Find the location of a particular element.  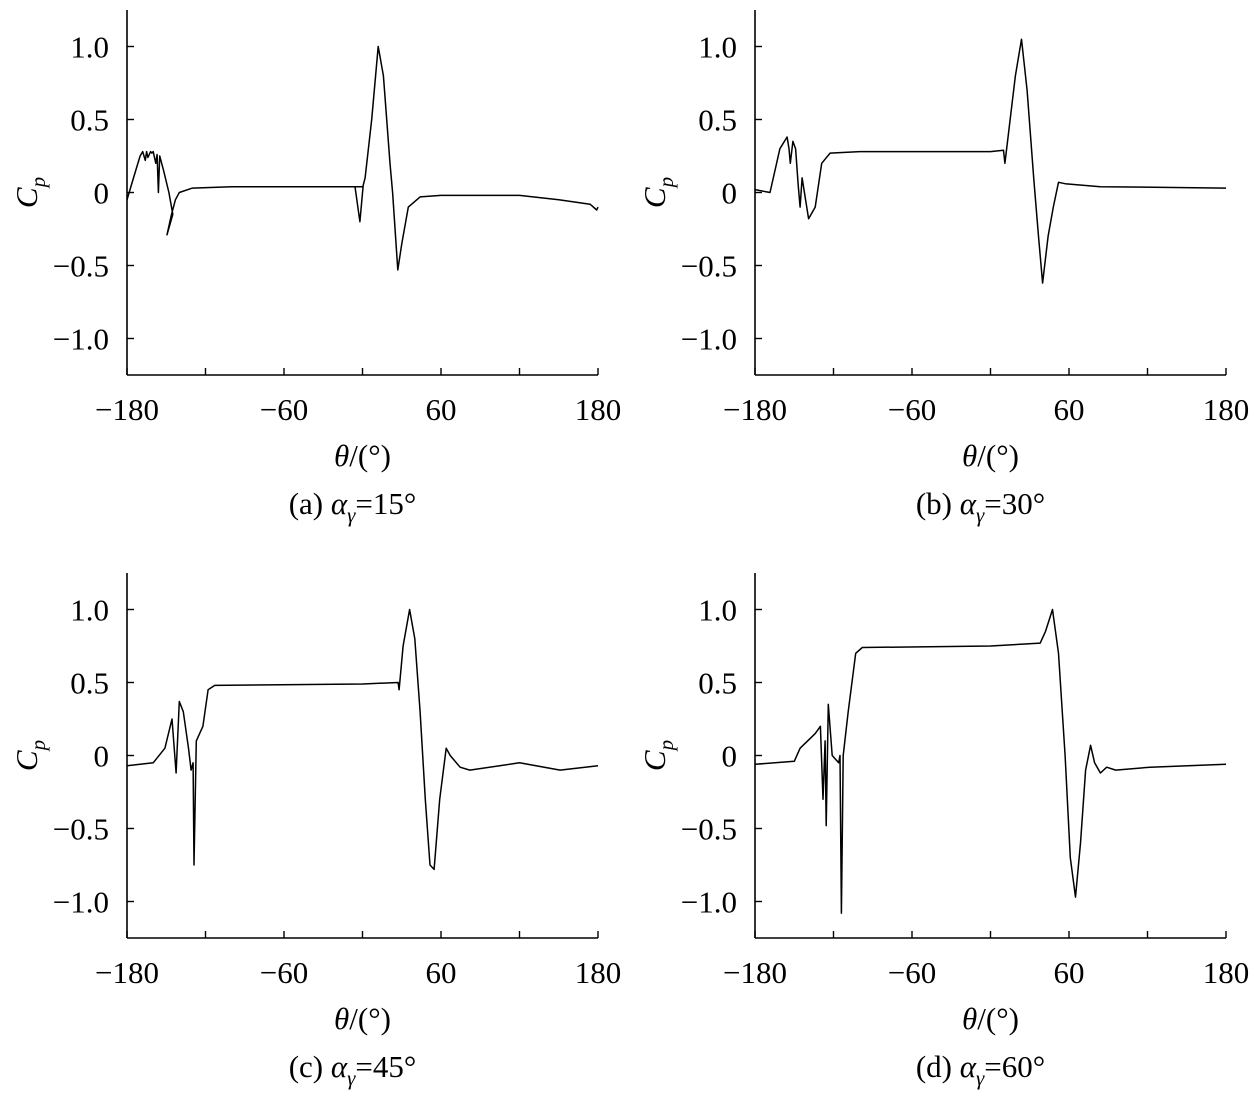

caption-prefix: (d) is located at coordinates (938, 1066).